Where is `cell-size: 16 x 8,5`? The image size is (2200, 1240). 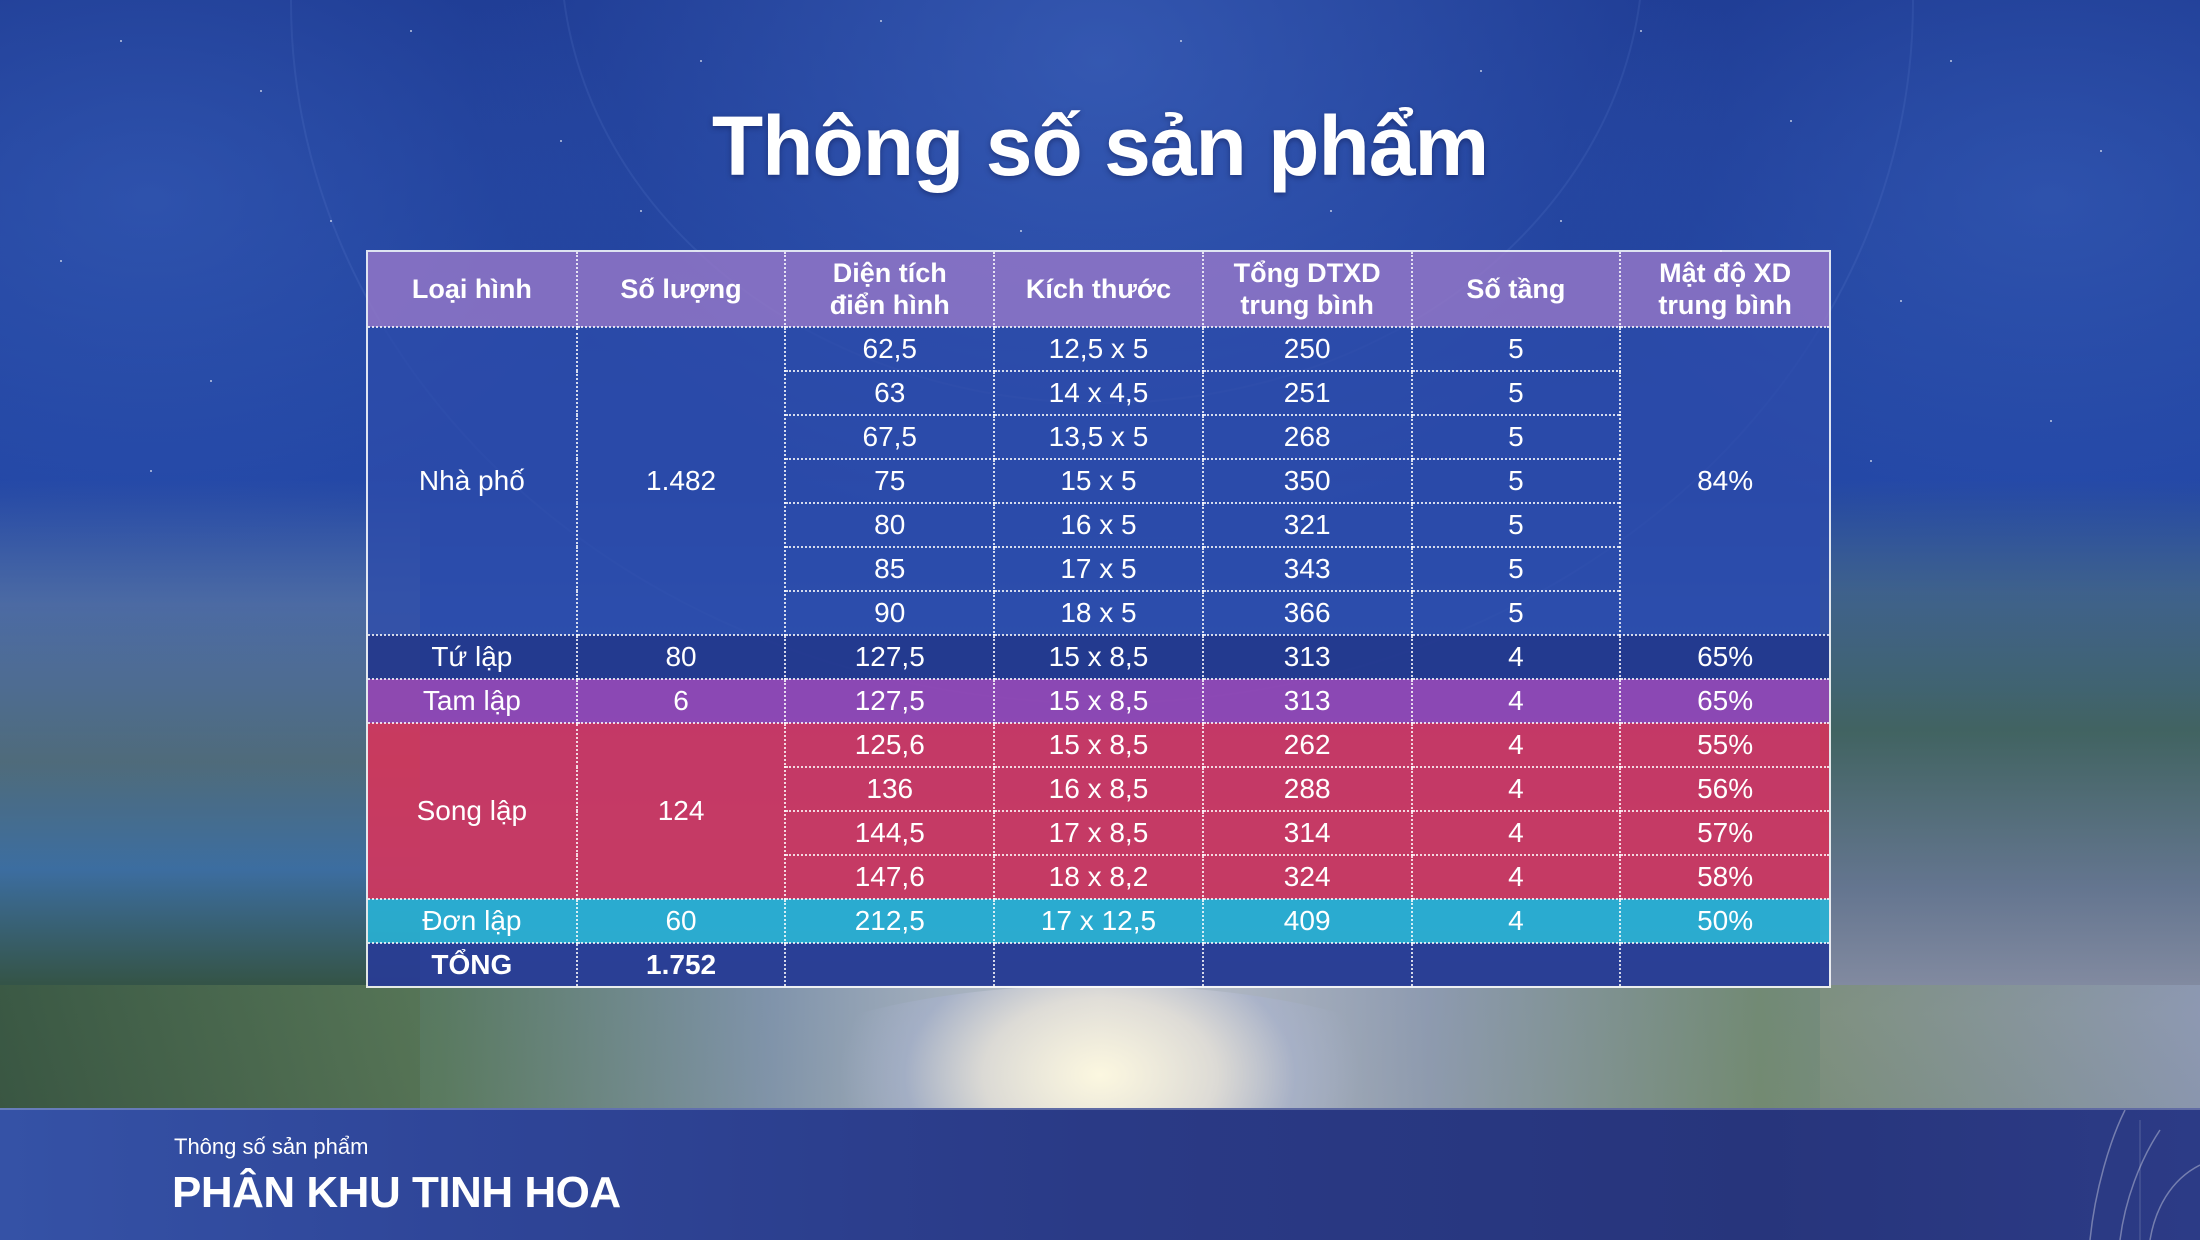 cell-size: 16 x 8,5 is located at coordinates (1098, 789).